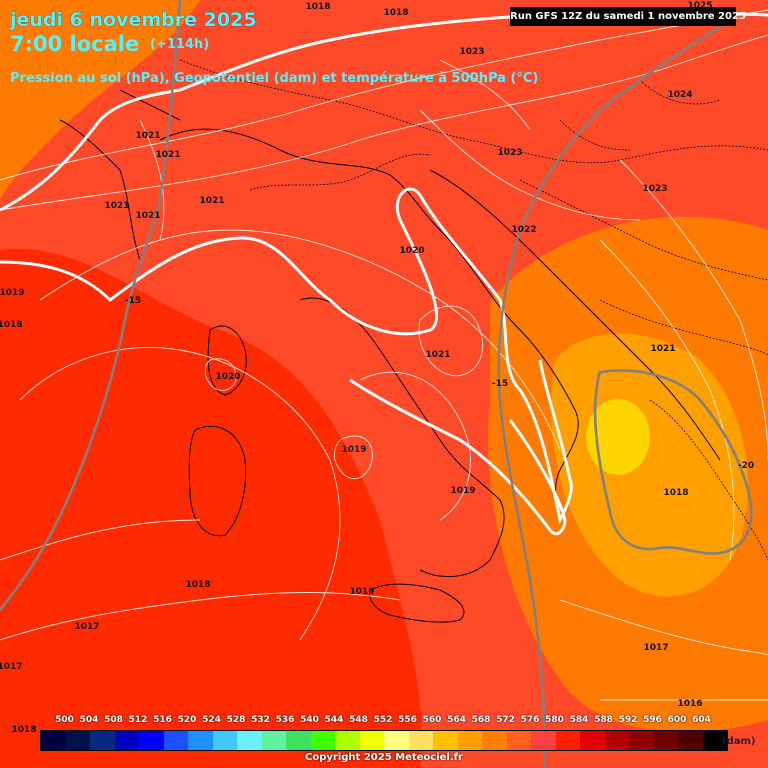  I want to click on isobar-label: 1016, so click(690, 704).